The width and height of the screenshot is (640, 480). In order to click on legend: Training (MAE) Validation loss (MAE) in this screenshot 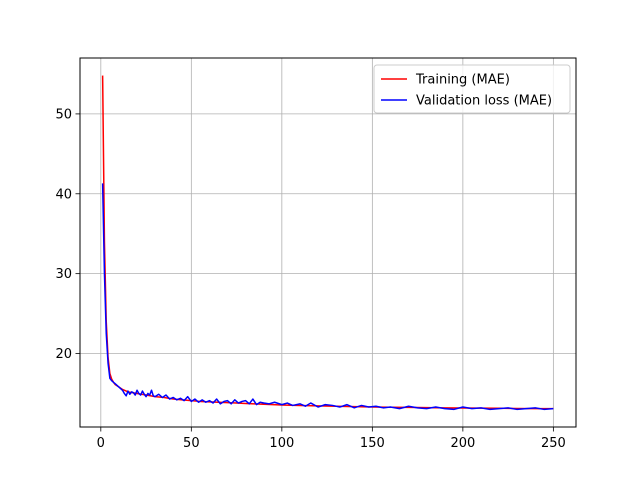, I will do `click(472, 89)`.